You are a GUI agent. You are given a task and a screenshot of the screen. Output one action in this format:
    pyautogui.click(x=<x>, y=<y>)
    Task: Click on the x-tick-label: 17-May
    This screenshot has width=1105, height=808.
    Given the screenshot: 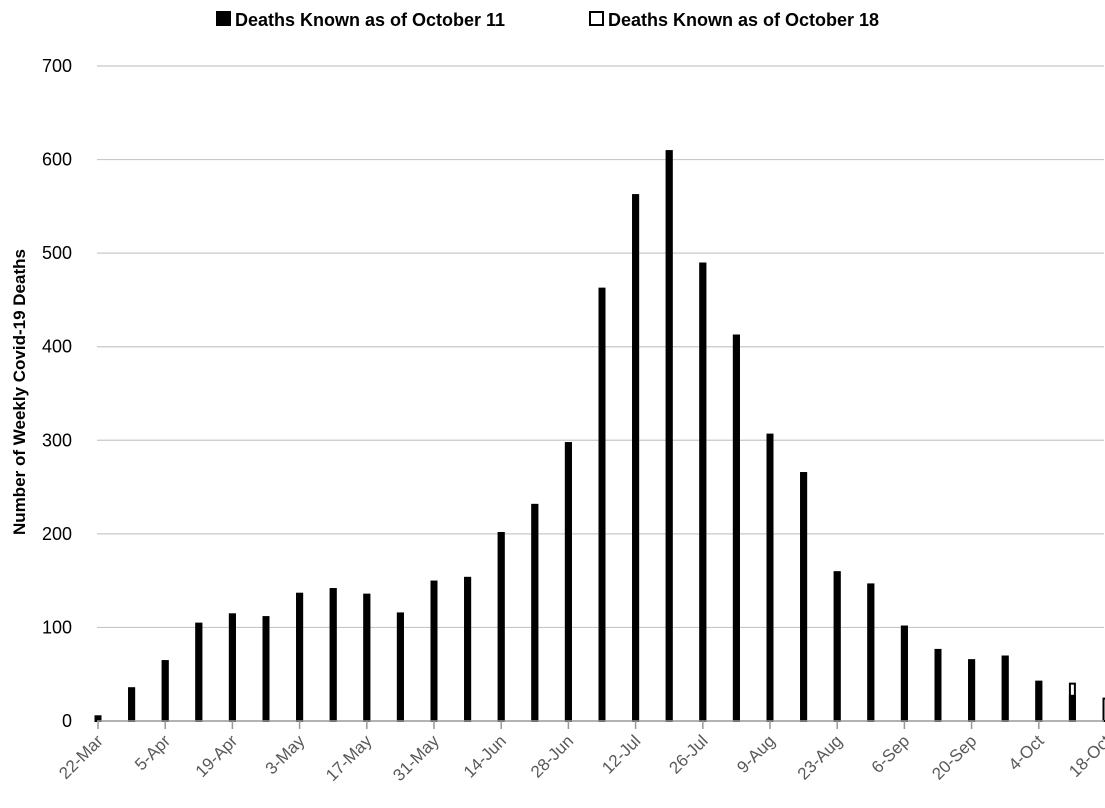 What is the action you would take?
    pyautogui.click(x=349, y=758)
    